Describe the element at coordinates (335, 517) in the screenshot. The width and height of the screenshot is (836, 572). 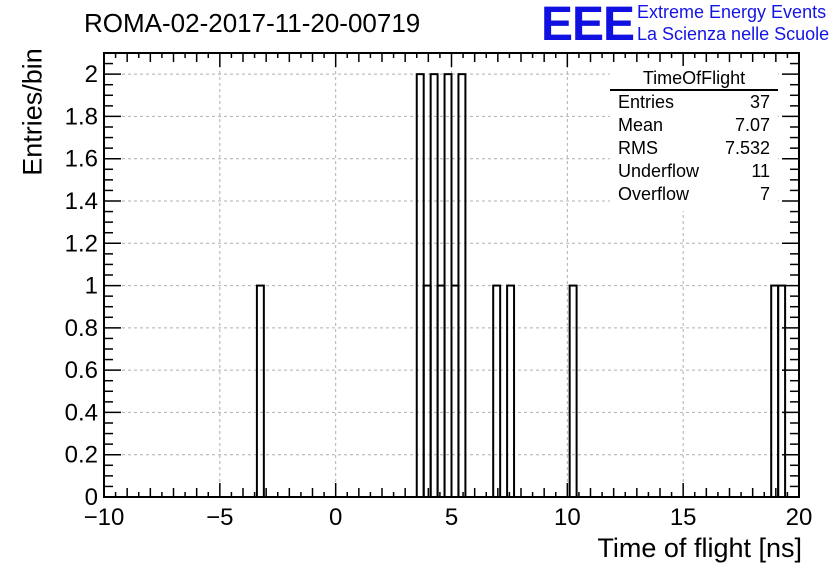
I see `x-tick-label: 0` at that location.